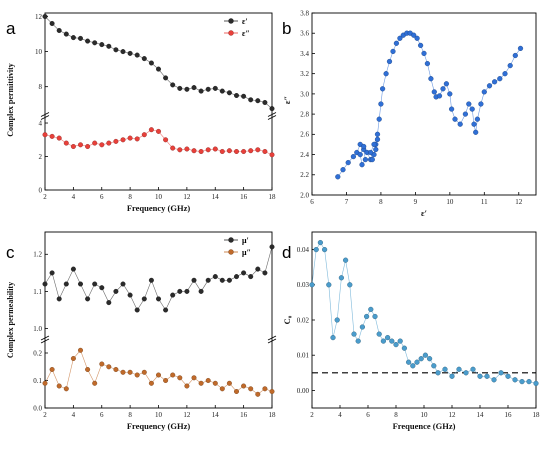  I want to click on y-tick-label: 2.0, so click(304, 195).